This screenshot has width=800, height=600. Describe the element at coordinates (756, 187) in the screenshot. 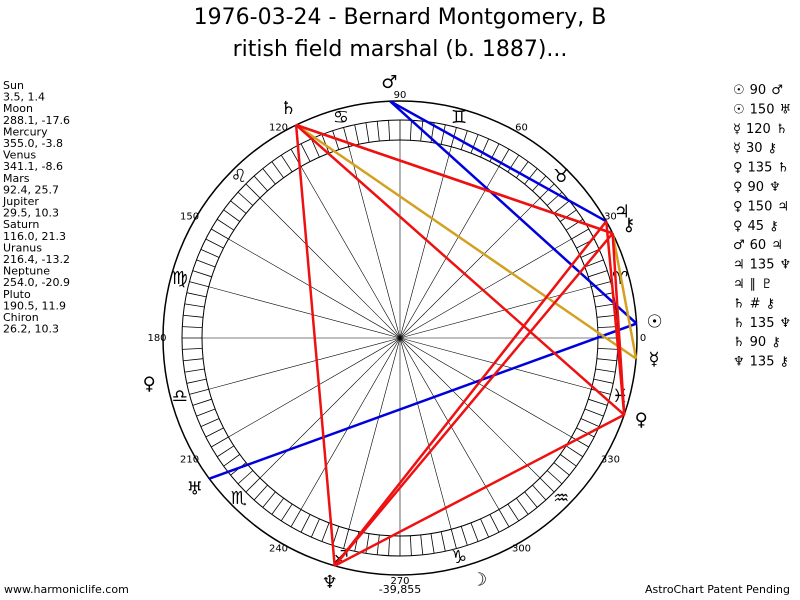

I see `aspect-label: 90` at that location.